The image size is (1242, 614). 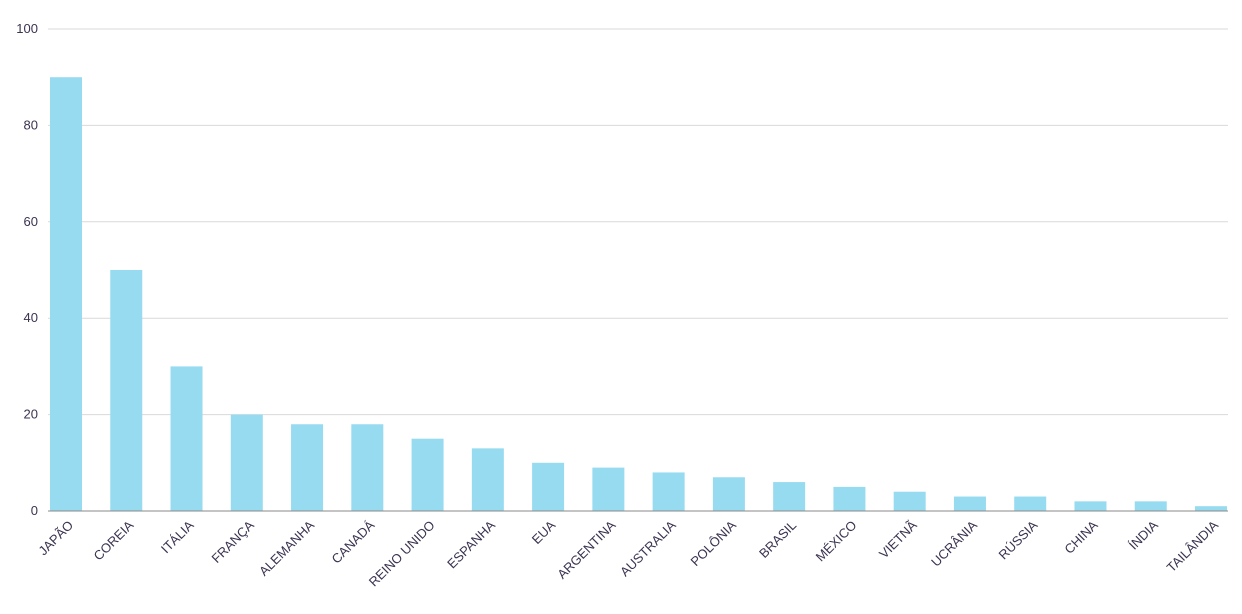 I want to click on x-tick-label: ÍNDIA, so click(x=1143, y=534).